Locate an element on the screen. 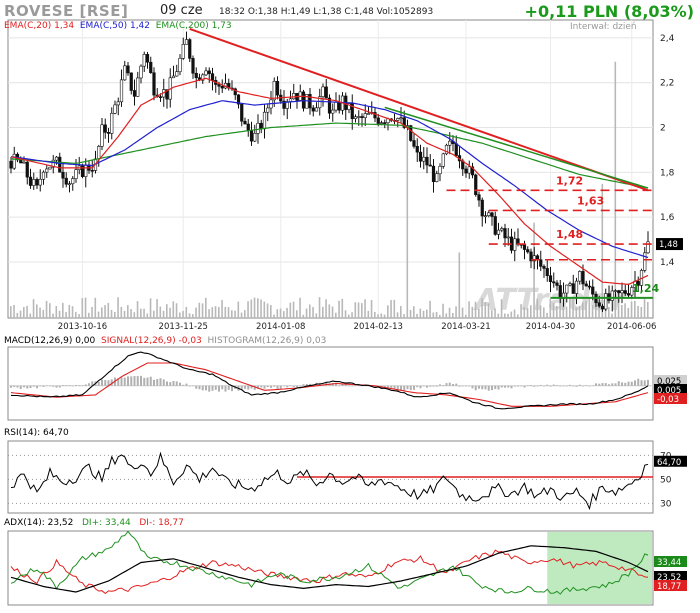  macd-line is located at coordinates (329, 380).